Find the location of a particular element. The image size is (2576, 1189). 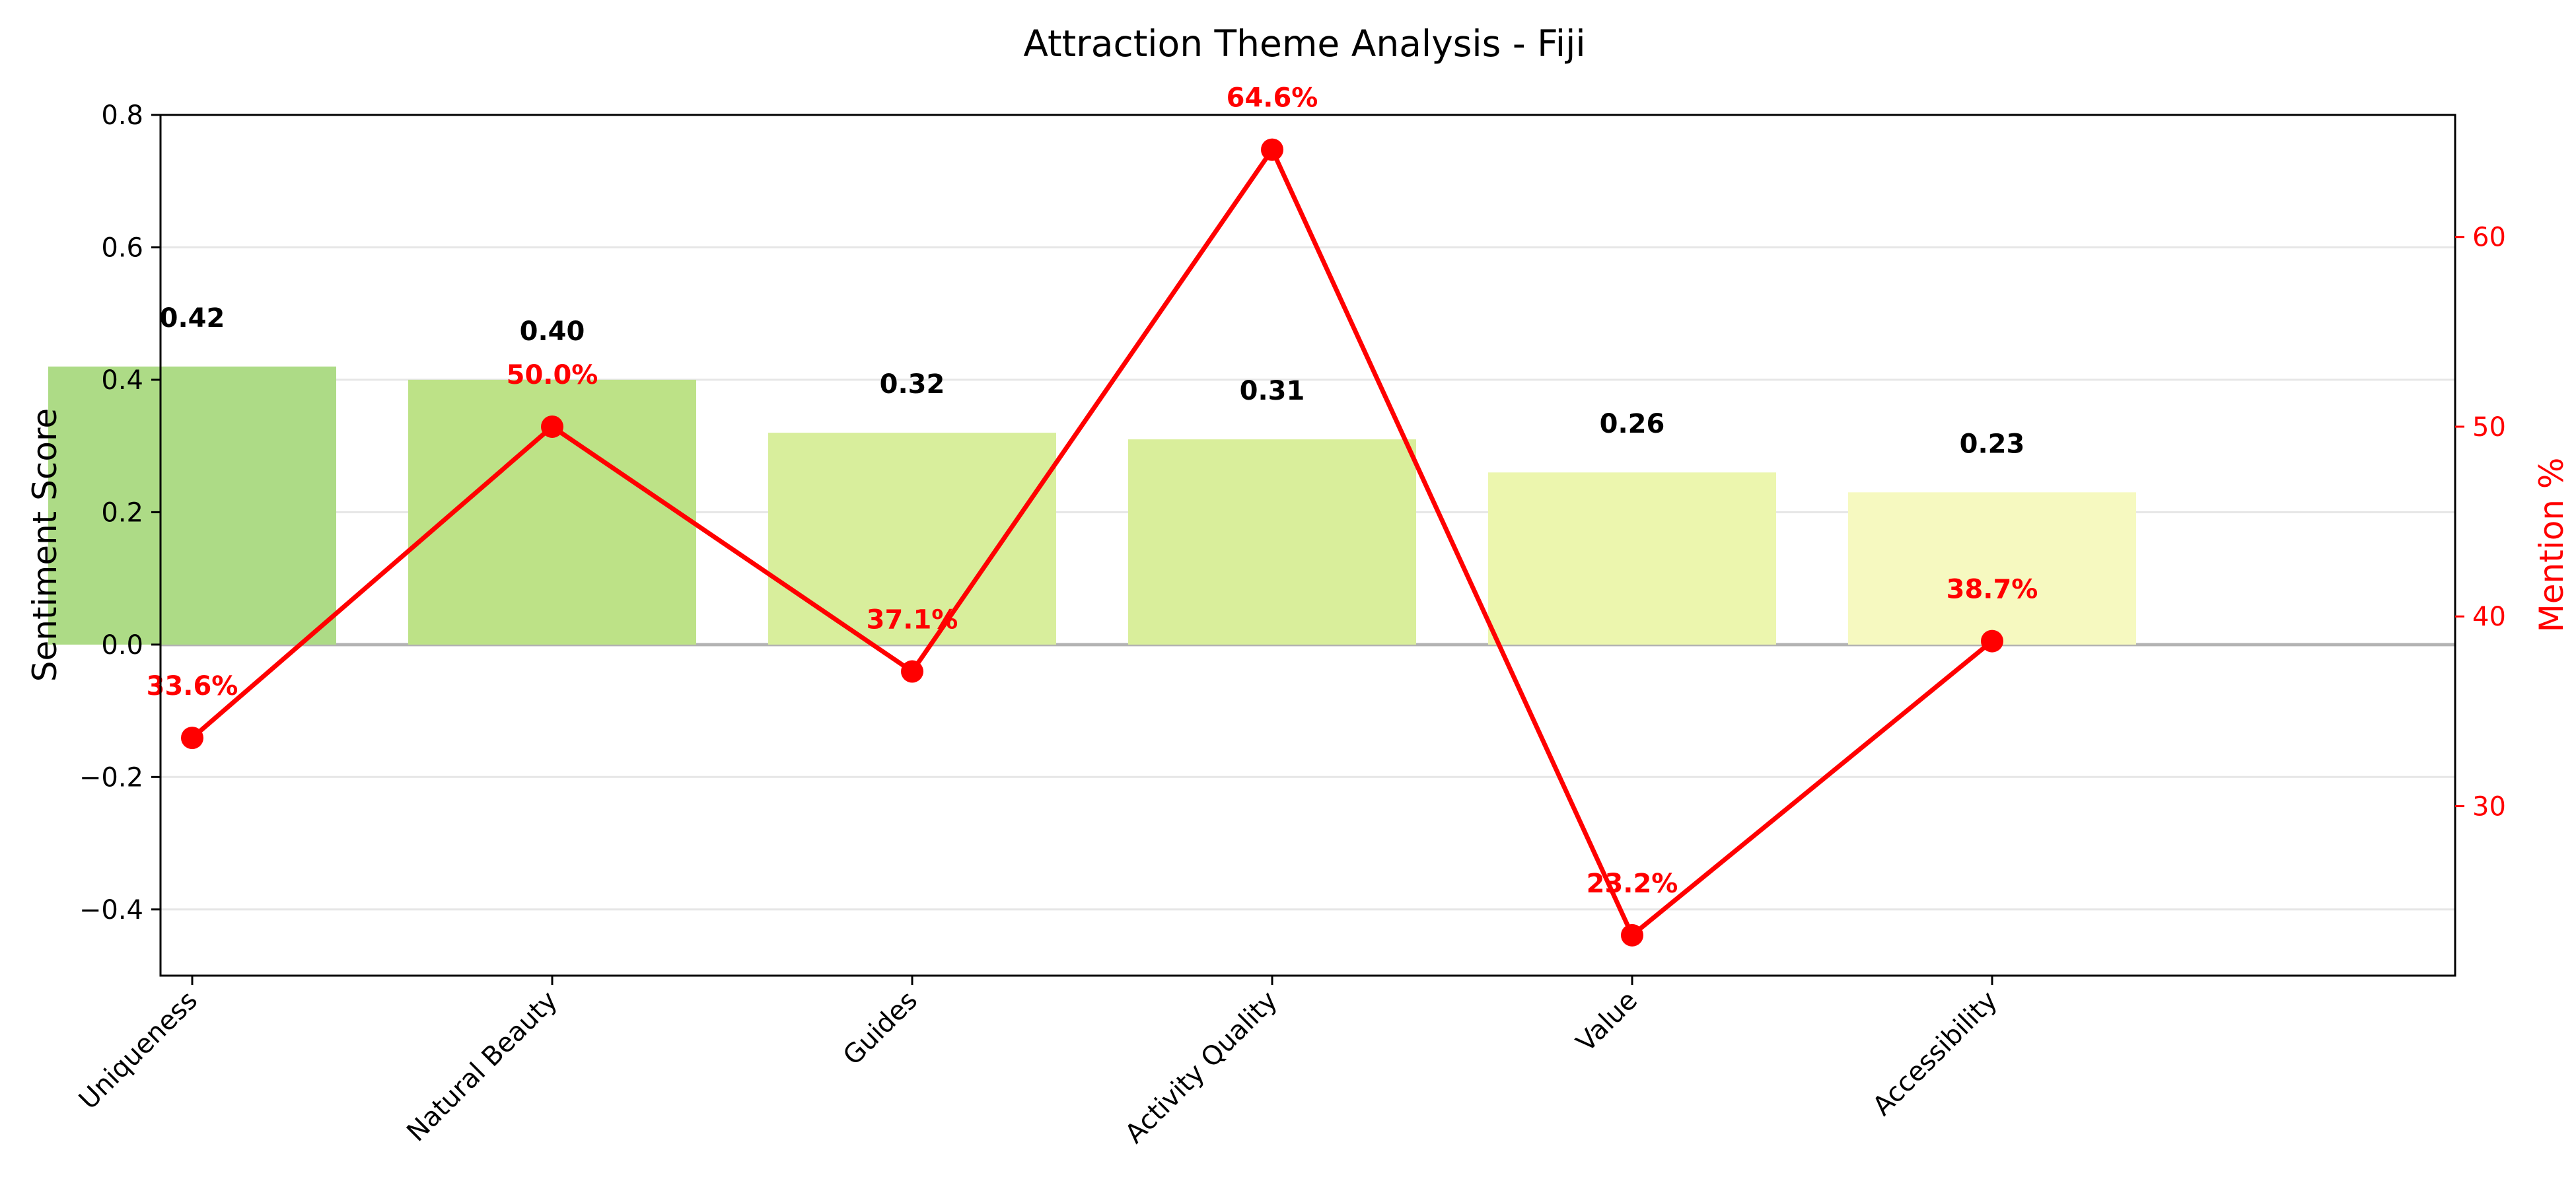

line-value-label: 23.2% is located at coordinates (1632, 884).